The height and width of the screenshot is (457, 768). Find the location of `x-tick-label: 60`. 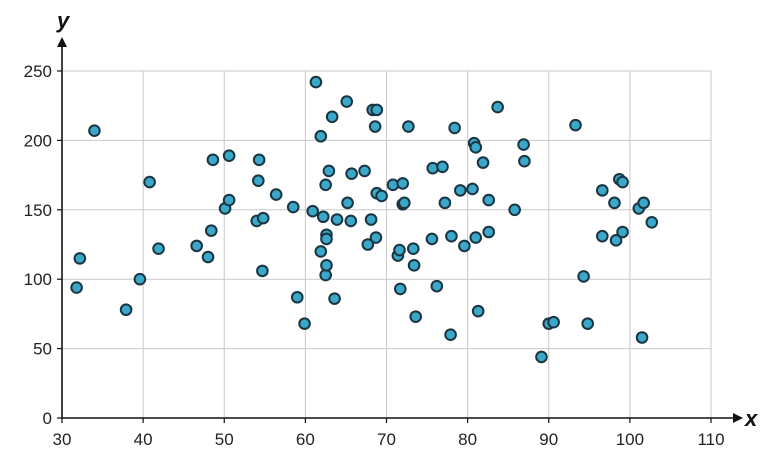

x-tick-label: 60 is located at coordinates (305, 439).